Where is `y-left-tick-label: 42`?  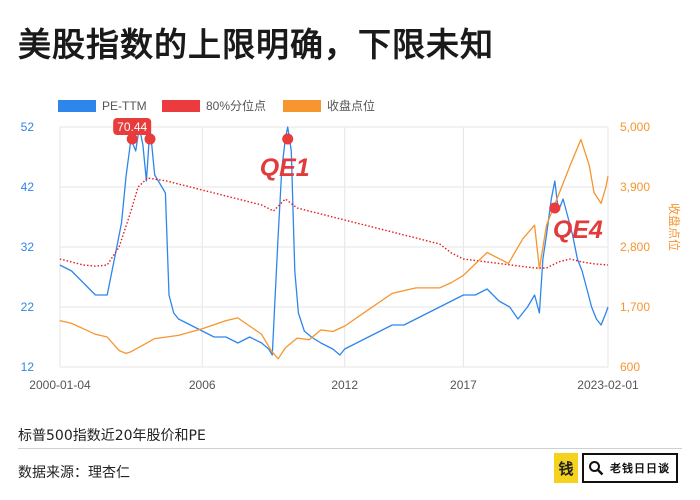 y-left-tick-label: 42 is located at coordinates (28, 187).